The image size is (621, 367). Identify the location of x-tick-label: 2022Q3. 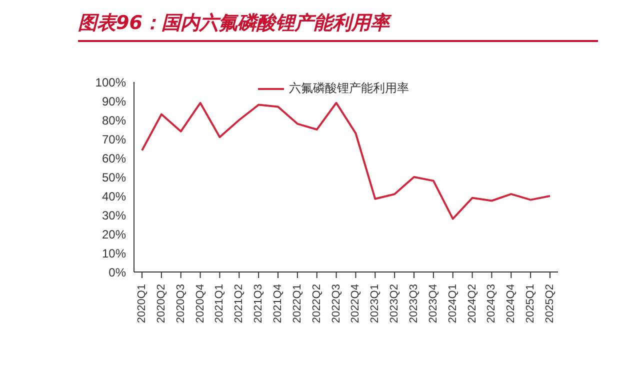
(336, 304).